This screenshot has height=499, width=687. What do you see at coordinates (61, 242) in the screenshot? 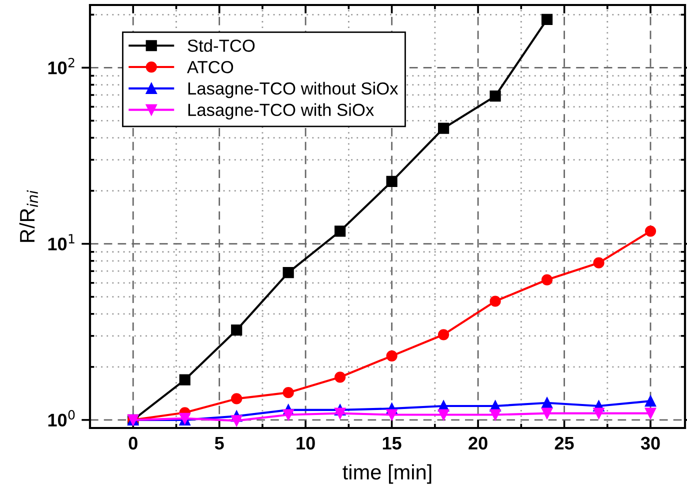
I see `y-tick-label: 10$^{1}$` at bounding box center [61, 242].